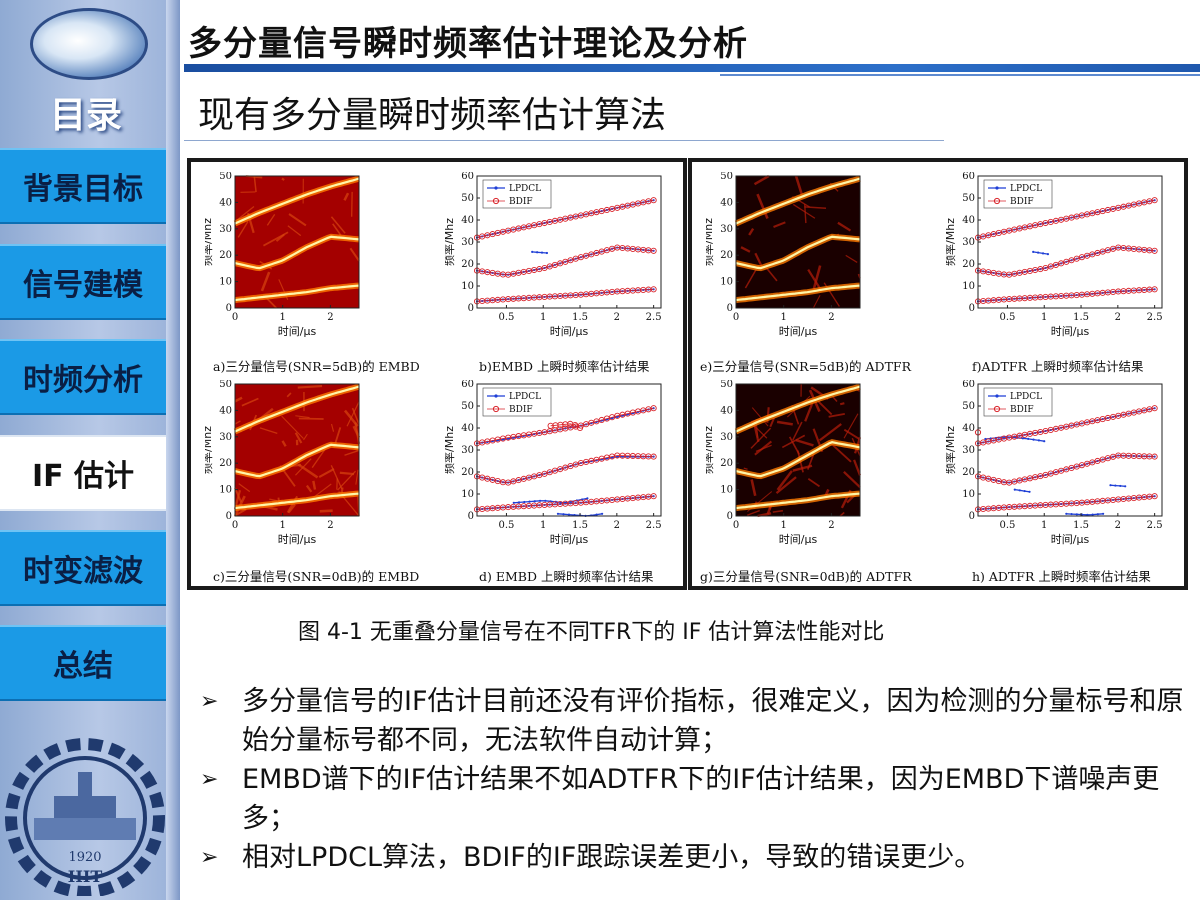 The width and height of the screenshot is (1200, 900). Describe the element at coordinates (173, 450) in the screenshot. I see `sidebar-edge` at that location.